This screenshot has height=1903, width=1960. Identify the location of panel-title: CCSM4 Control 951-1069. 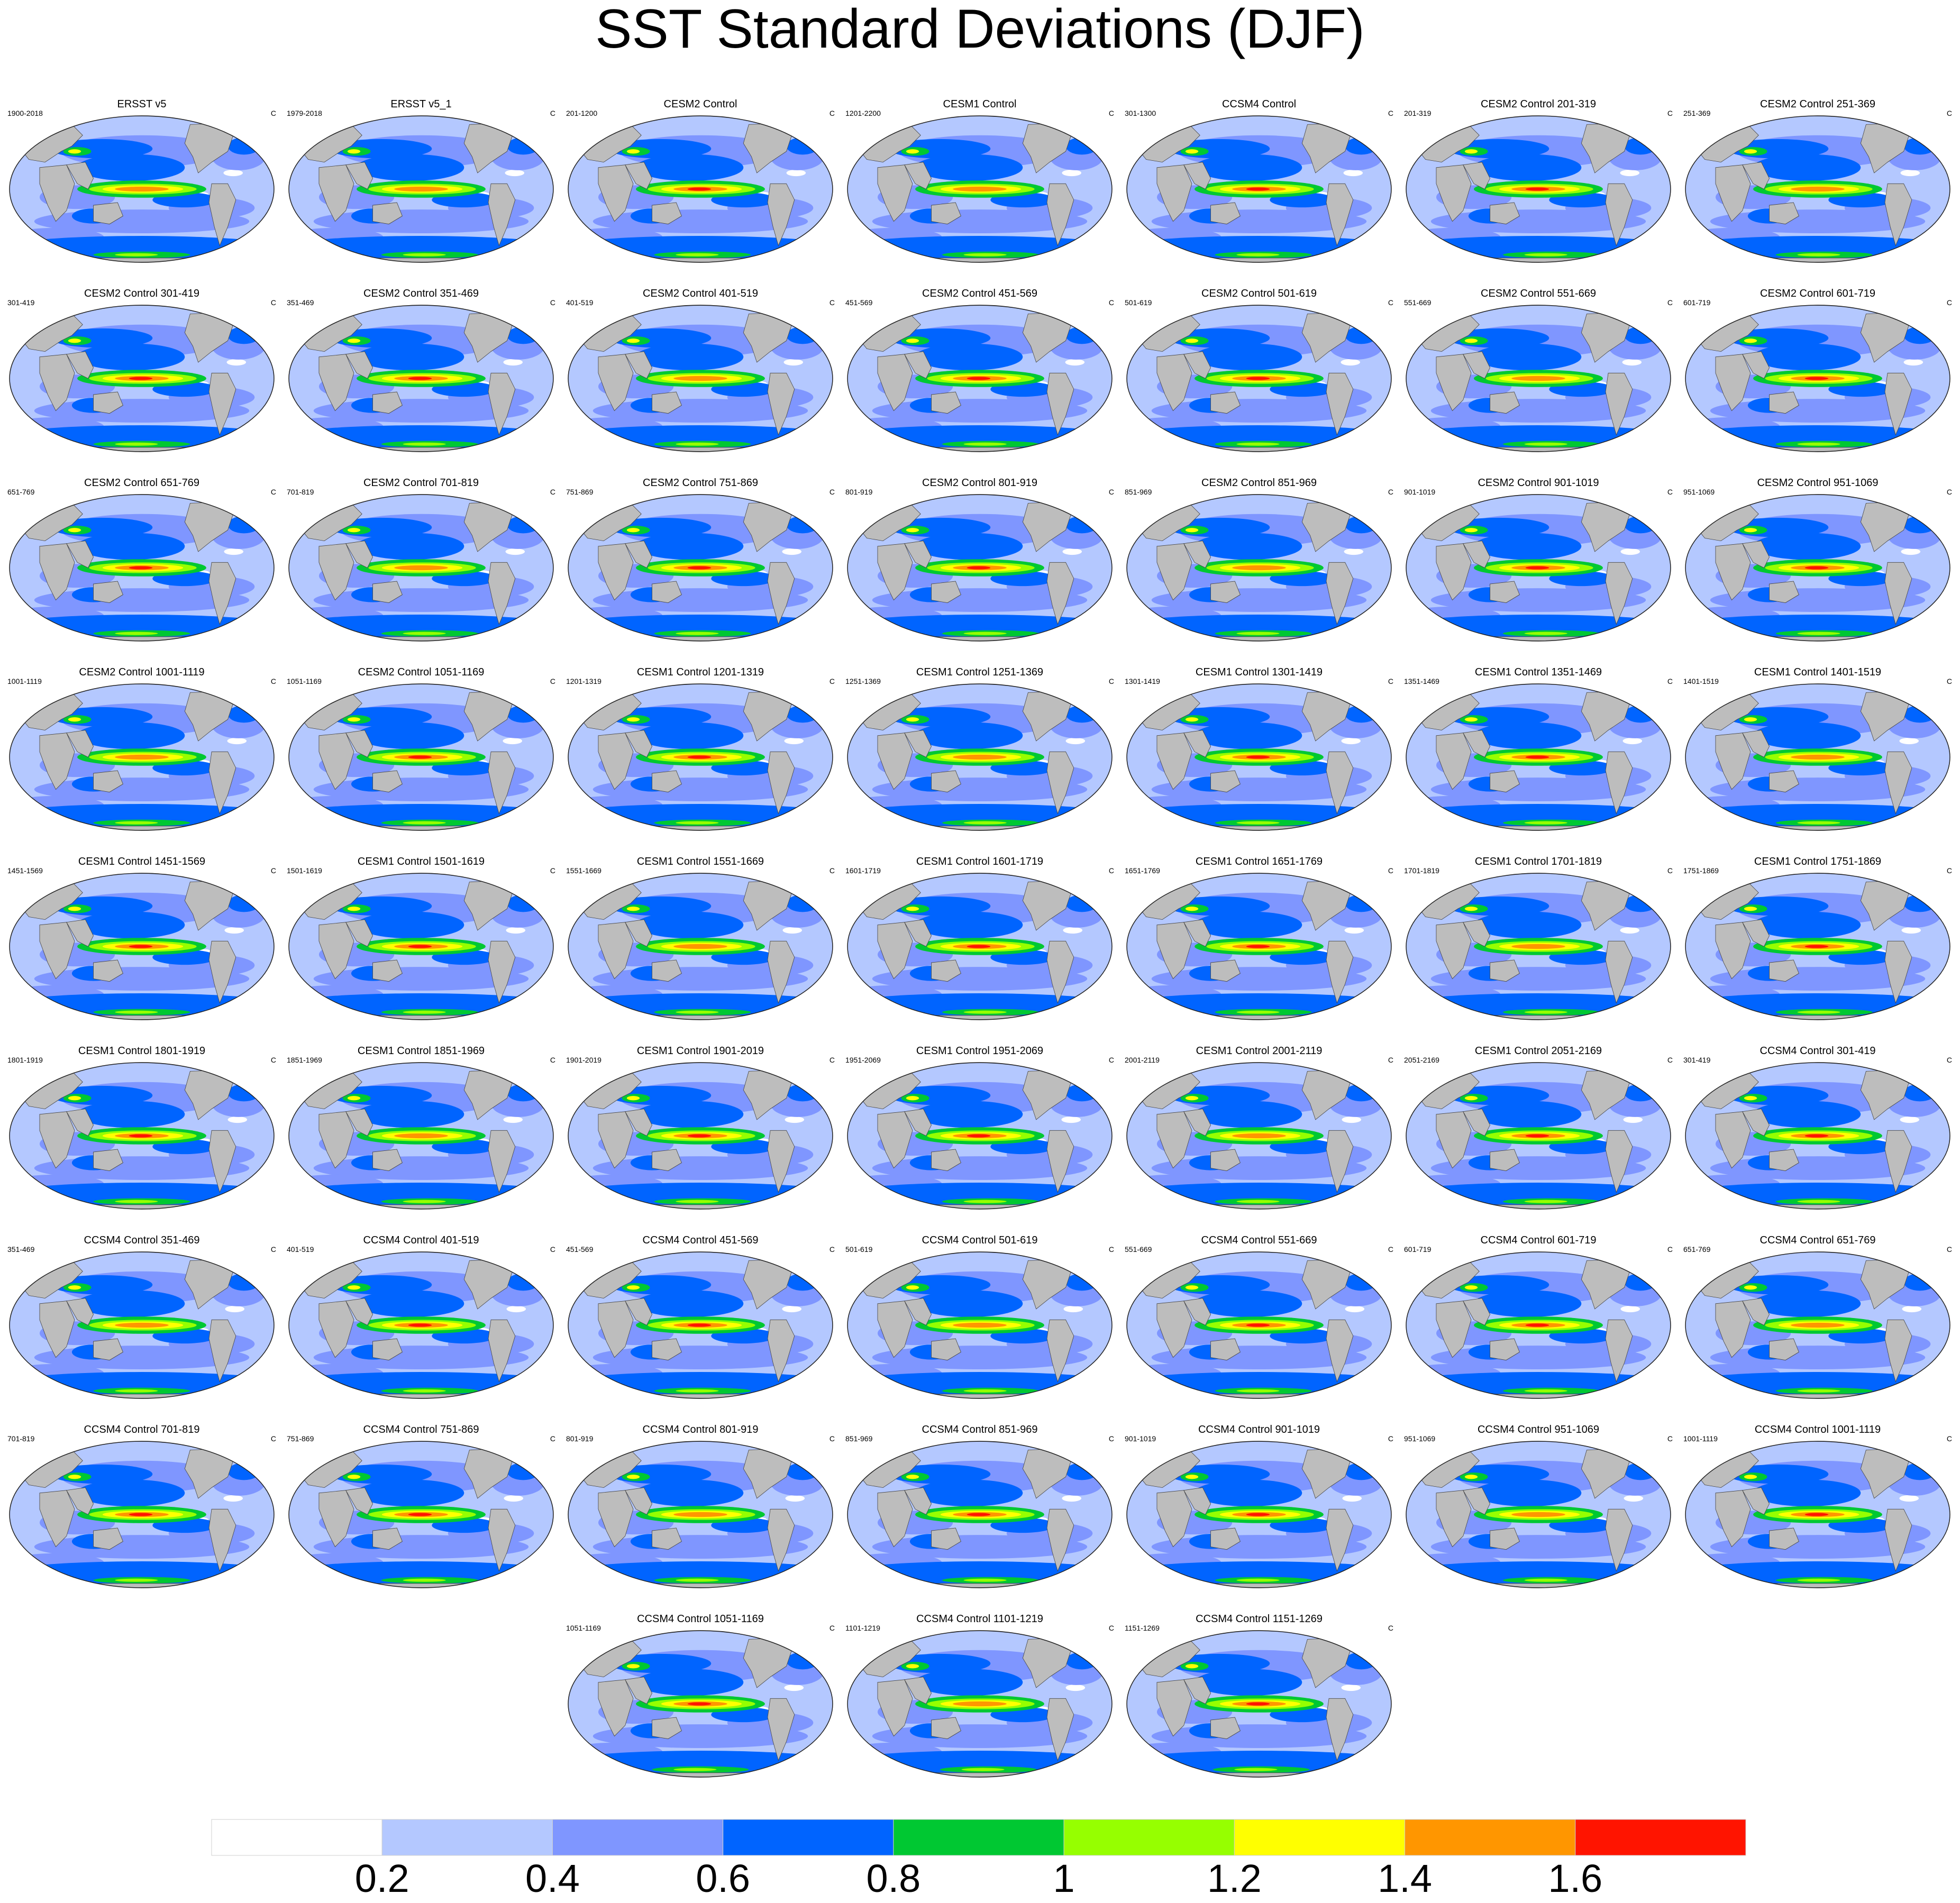
(1538, 1429).